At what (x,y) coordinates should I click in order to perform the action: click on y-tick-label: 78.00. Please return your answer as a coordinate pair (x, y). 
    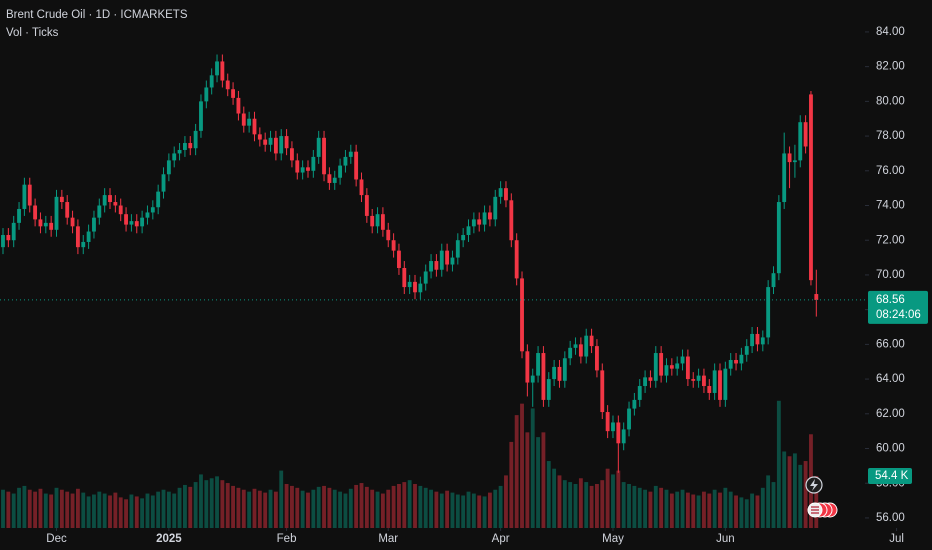
    Looking at the image, I should click on (890, 136).